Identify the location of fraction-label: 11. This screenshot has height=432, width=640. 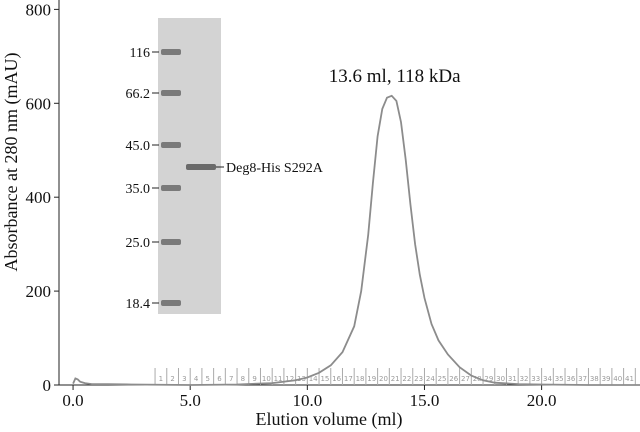
(278, 379).